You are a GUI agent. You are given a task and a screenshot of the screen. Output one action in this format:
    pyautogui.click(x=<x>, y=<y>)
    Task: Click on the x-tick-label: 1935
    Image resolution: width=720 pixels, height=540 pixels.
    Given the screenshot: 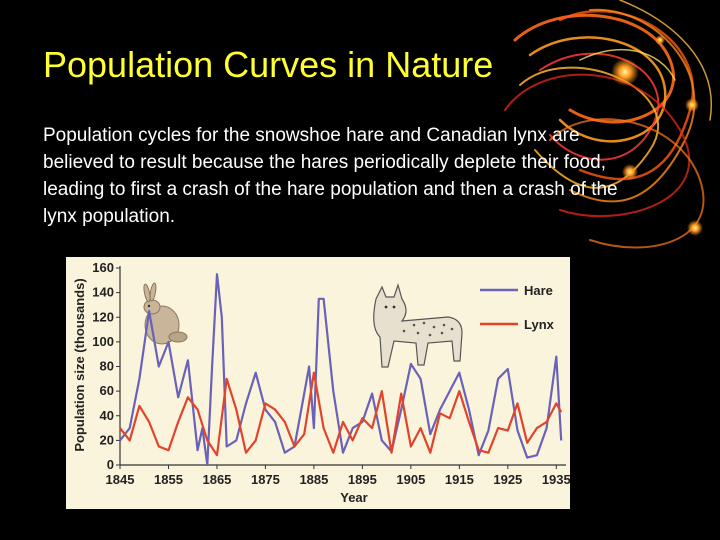 What is the action you would take?
    pyautogui.click(x=556, y=479)
    